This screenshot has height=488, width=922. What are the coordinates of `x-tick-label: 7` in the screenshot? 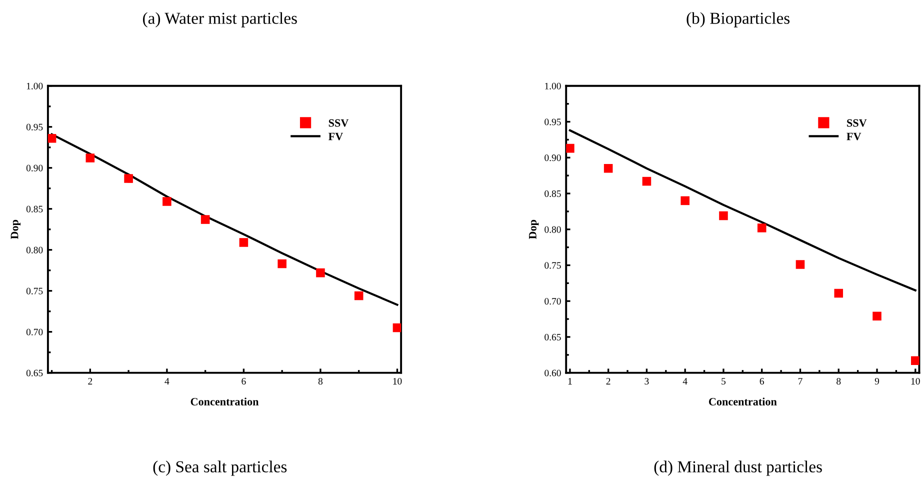 It's located at (800, 381).